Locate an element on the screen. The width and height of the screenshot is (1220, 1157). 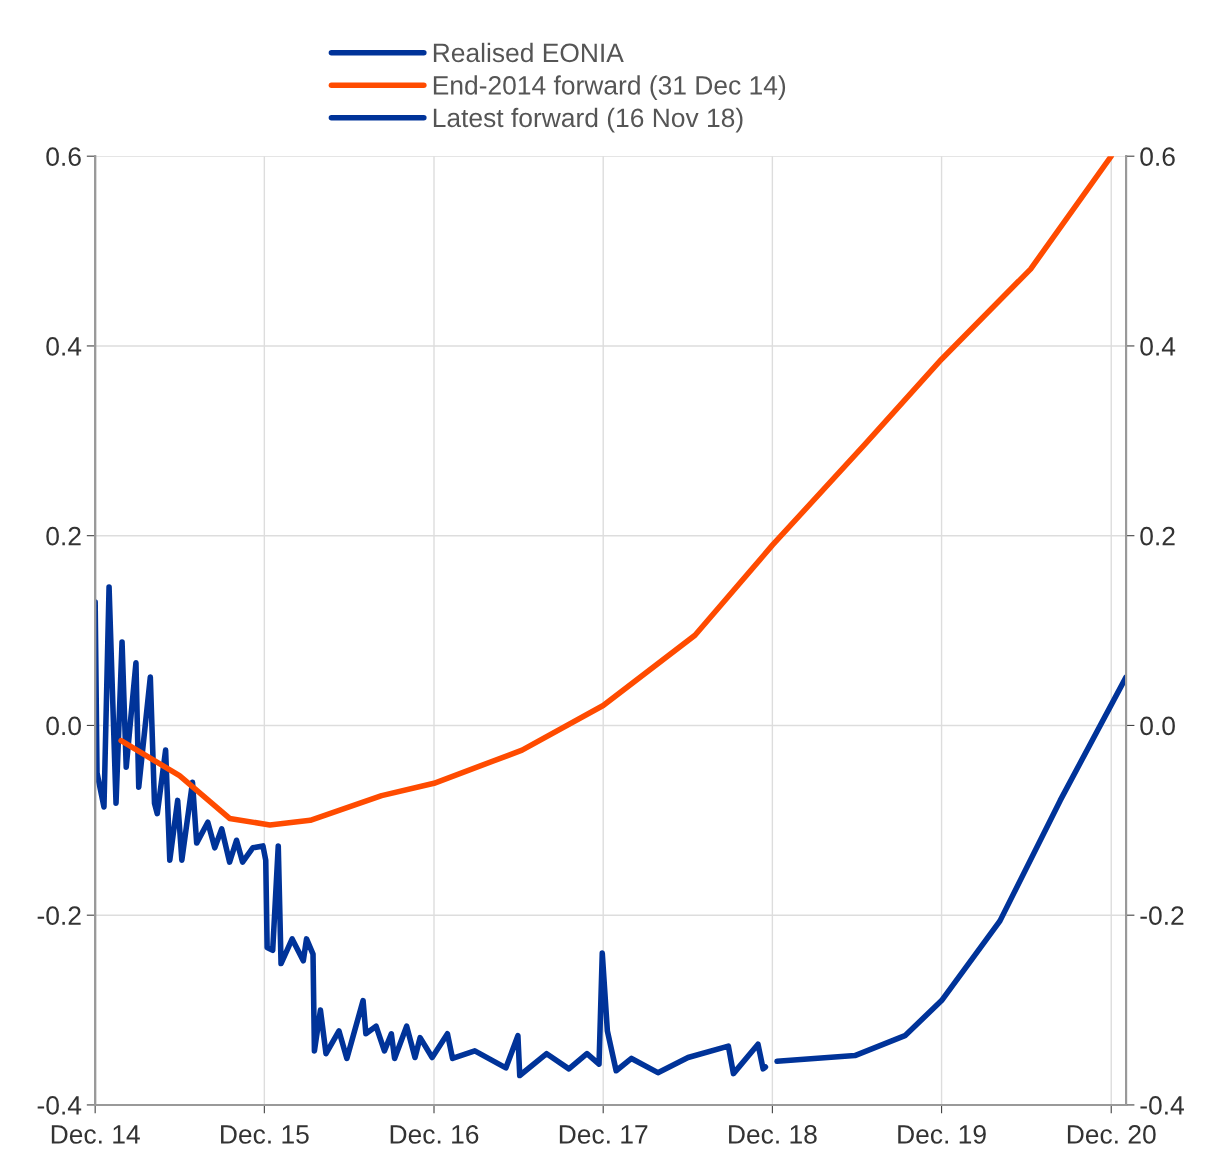
x-tick-label: Dec. 19 is located at coordinates (942, 1134).